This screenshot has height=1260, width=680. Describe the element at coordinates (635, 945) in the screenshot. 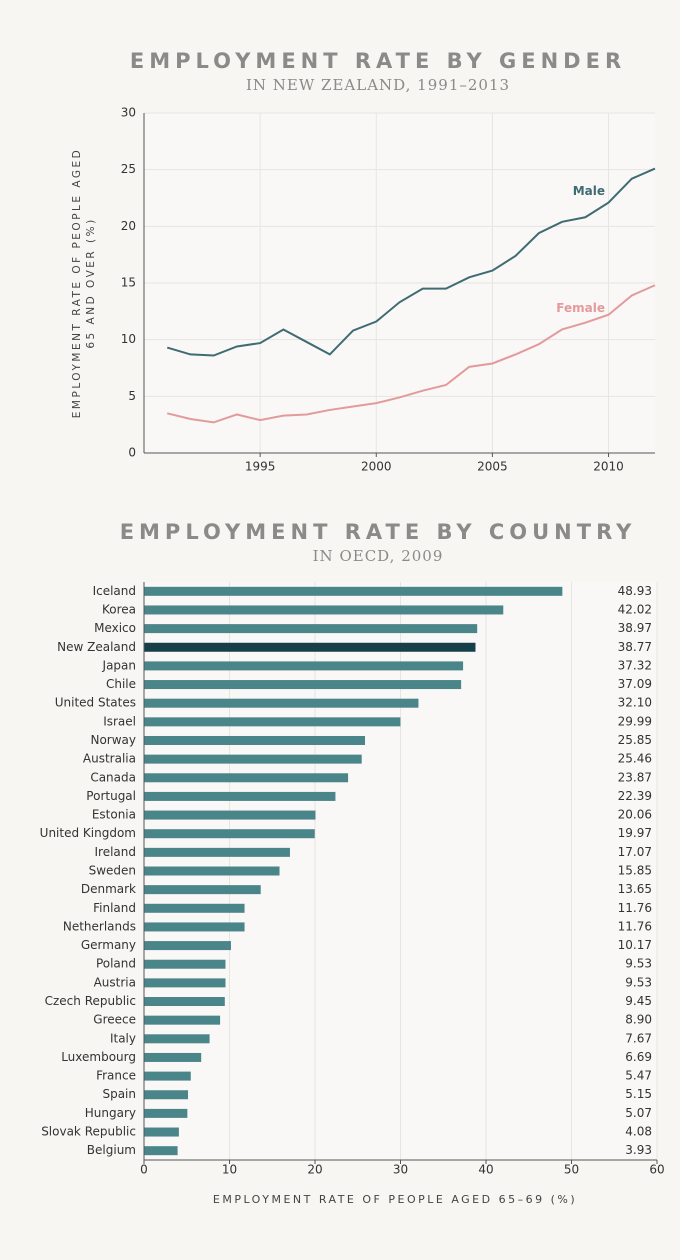

I see `value-label: 10.17` at that location.